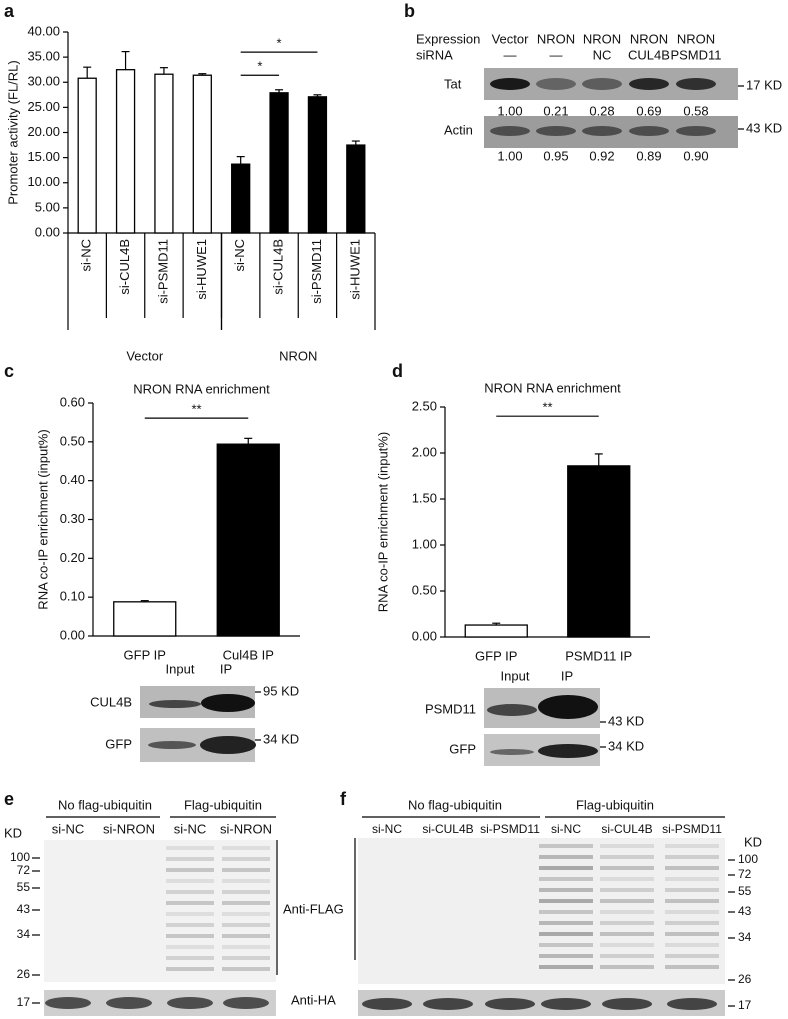  Describe the element at coordinates (72, 596) in the screenshot. I see `y-tick-label: 0.10` at that location.